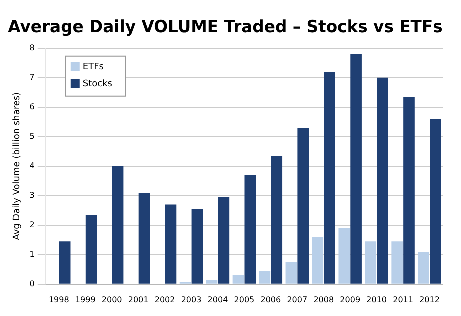 Image resolution: width=461 pixels, height=316 pixels. What do you see at coordinates (32, 283) in the screenshot?
I see `y-tick-label: 0` at bounding box center [32, 283].